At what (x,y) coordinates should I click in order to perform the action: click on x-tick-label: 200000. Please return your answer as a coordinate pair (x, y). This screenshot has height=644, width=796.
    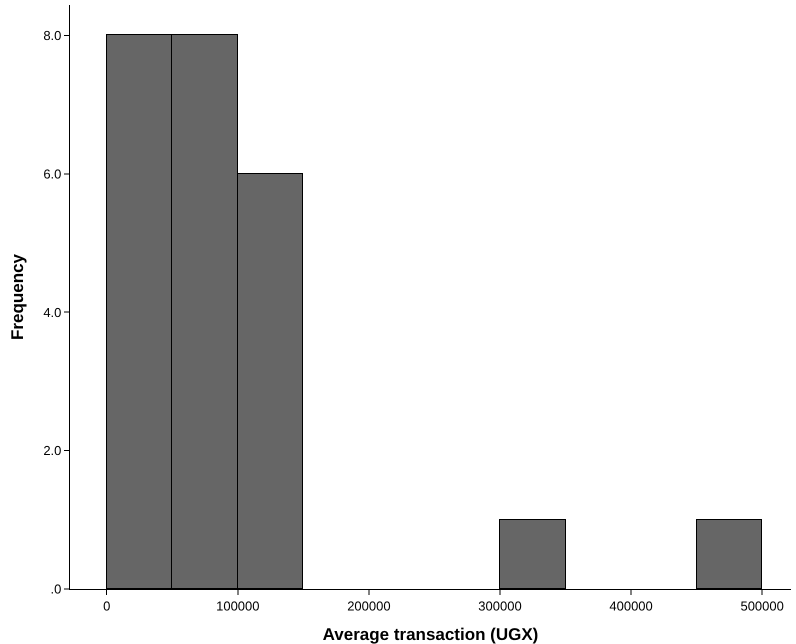
    Looking at the image, I should click on (369, 606).